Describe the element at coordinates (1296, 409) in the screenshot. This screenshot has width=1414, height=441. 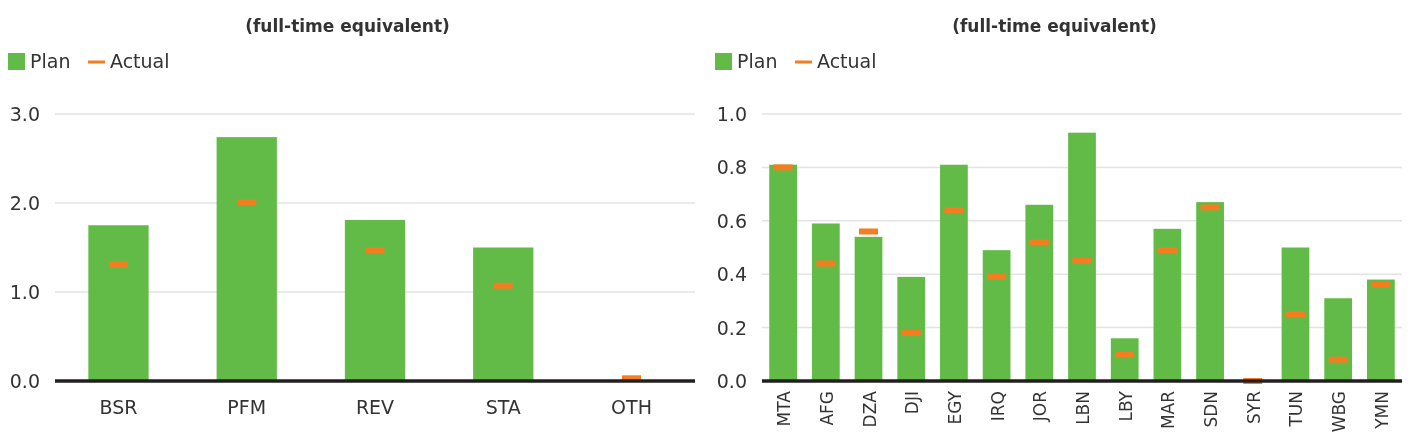
I see `x-tick-label: TUN` at that location.